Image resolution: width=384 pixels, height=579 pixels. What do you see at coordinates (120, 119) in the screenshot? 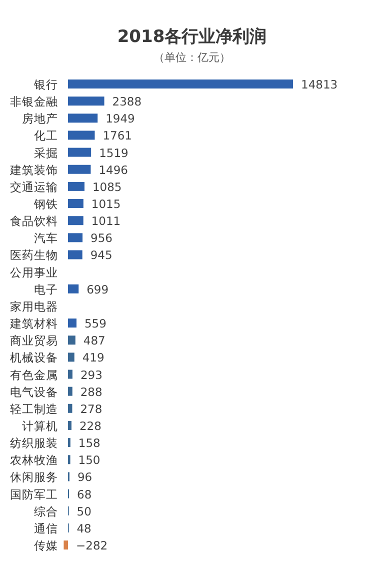
I see `data-label: 1949` at bounding box center [120, 119].